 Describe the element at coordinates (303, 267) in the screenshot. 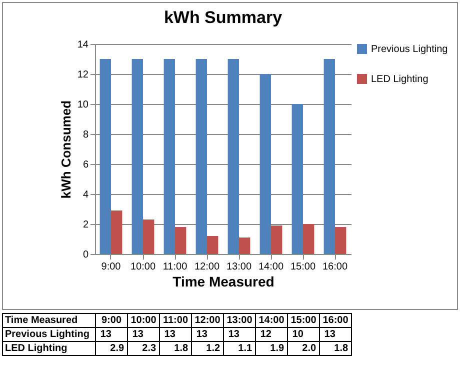

I see `x-tick-label: 15:00` at that location.